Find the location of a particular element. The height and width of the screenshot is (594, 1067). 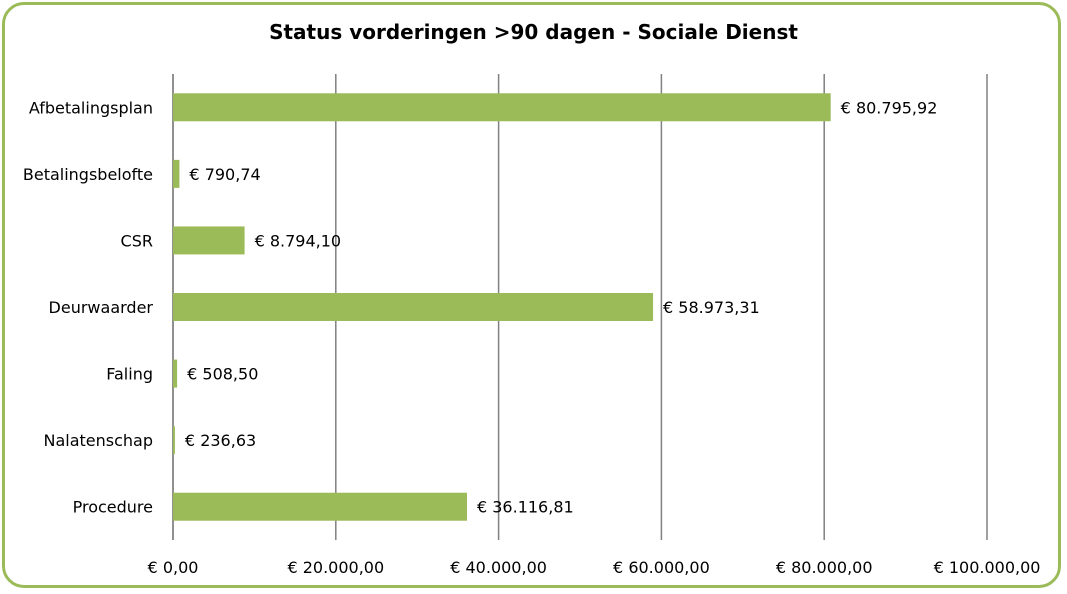

x-tick-label: € 60.000,00 is located at coordinates (661, 567).